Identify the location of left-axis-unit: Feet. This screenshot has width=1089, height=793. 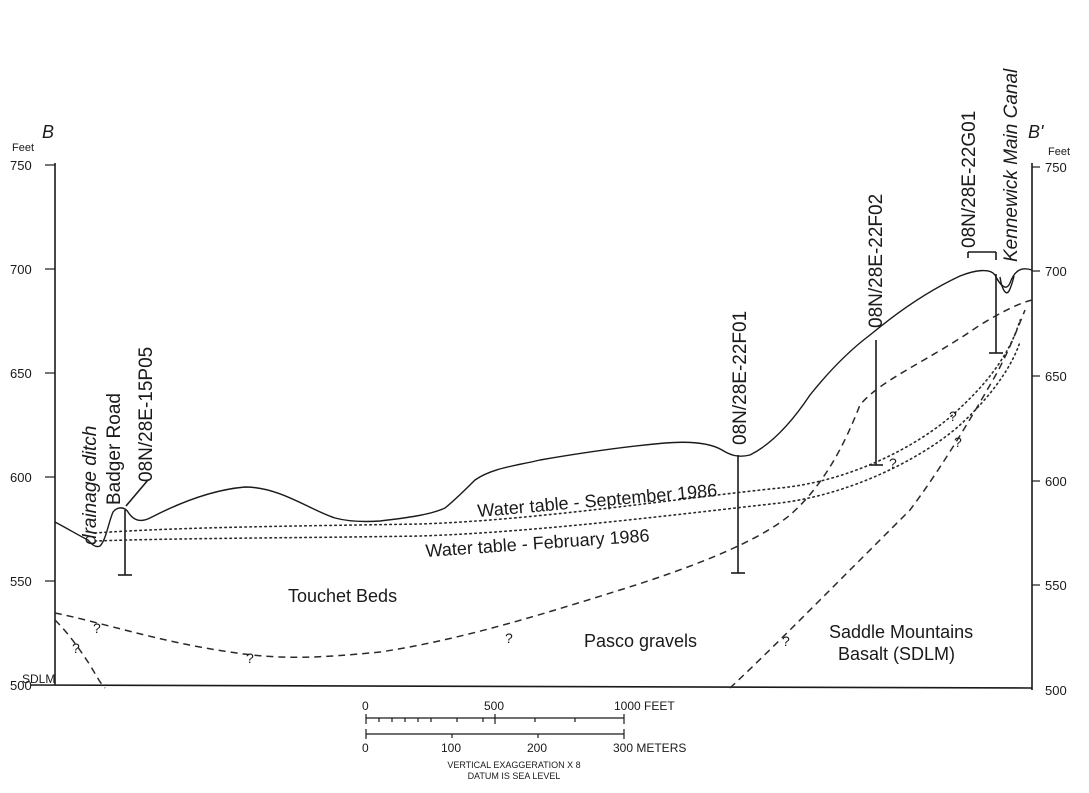
(23, 148).